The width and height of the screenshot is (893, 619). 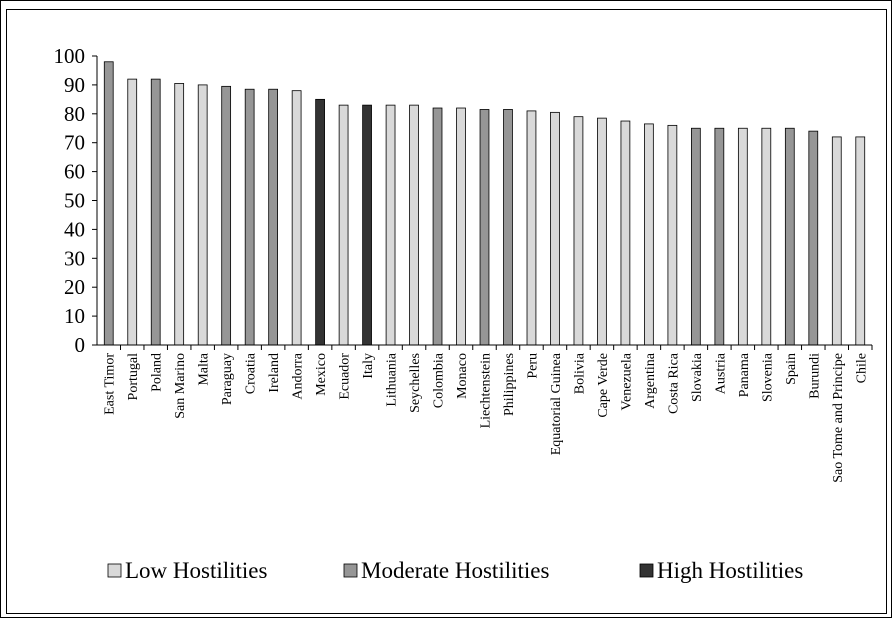 I want to click on y-tick-label: 60, so click(x=74, y=172).